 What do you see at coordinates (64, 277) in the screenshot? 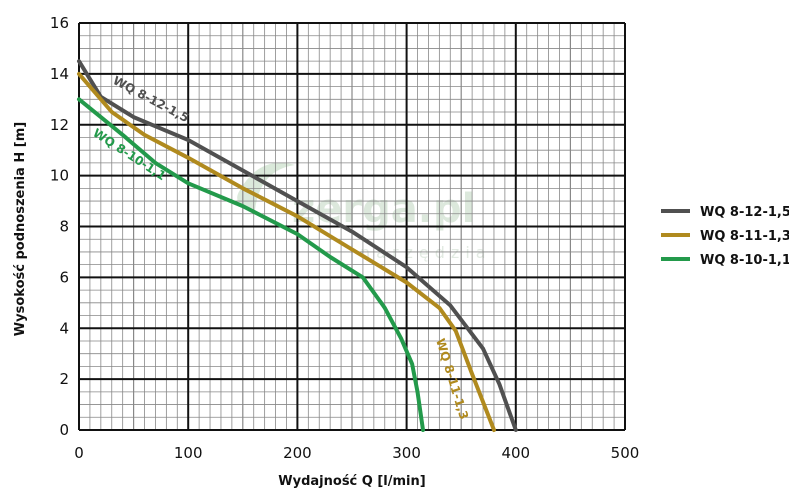
I see `y-tick-label: 6` at bounding box center [64, 277].